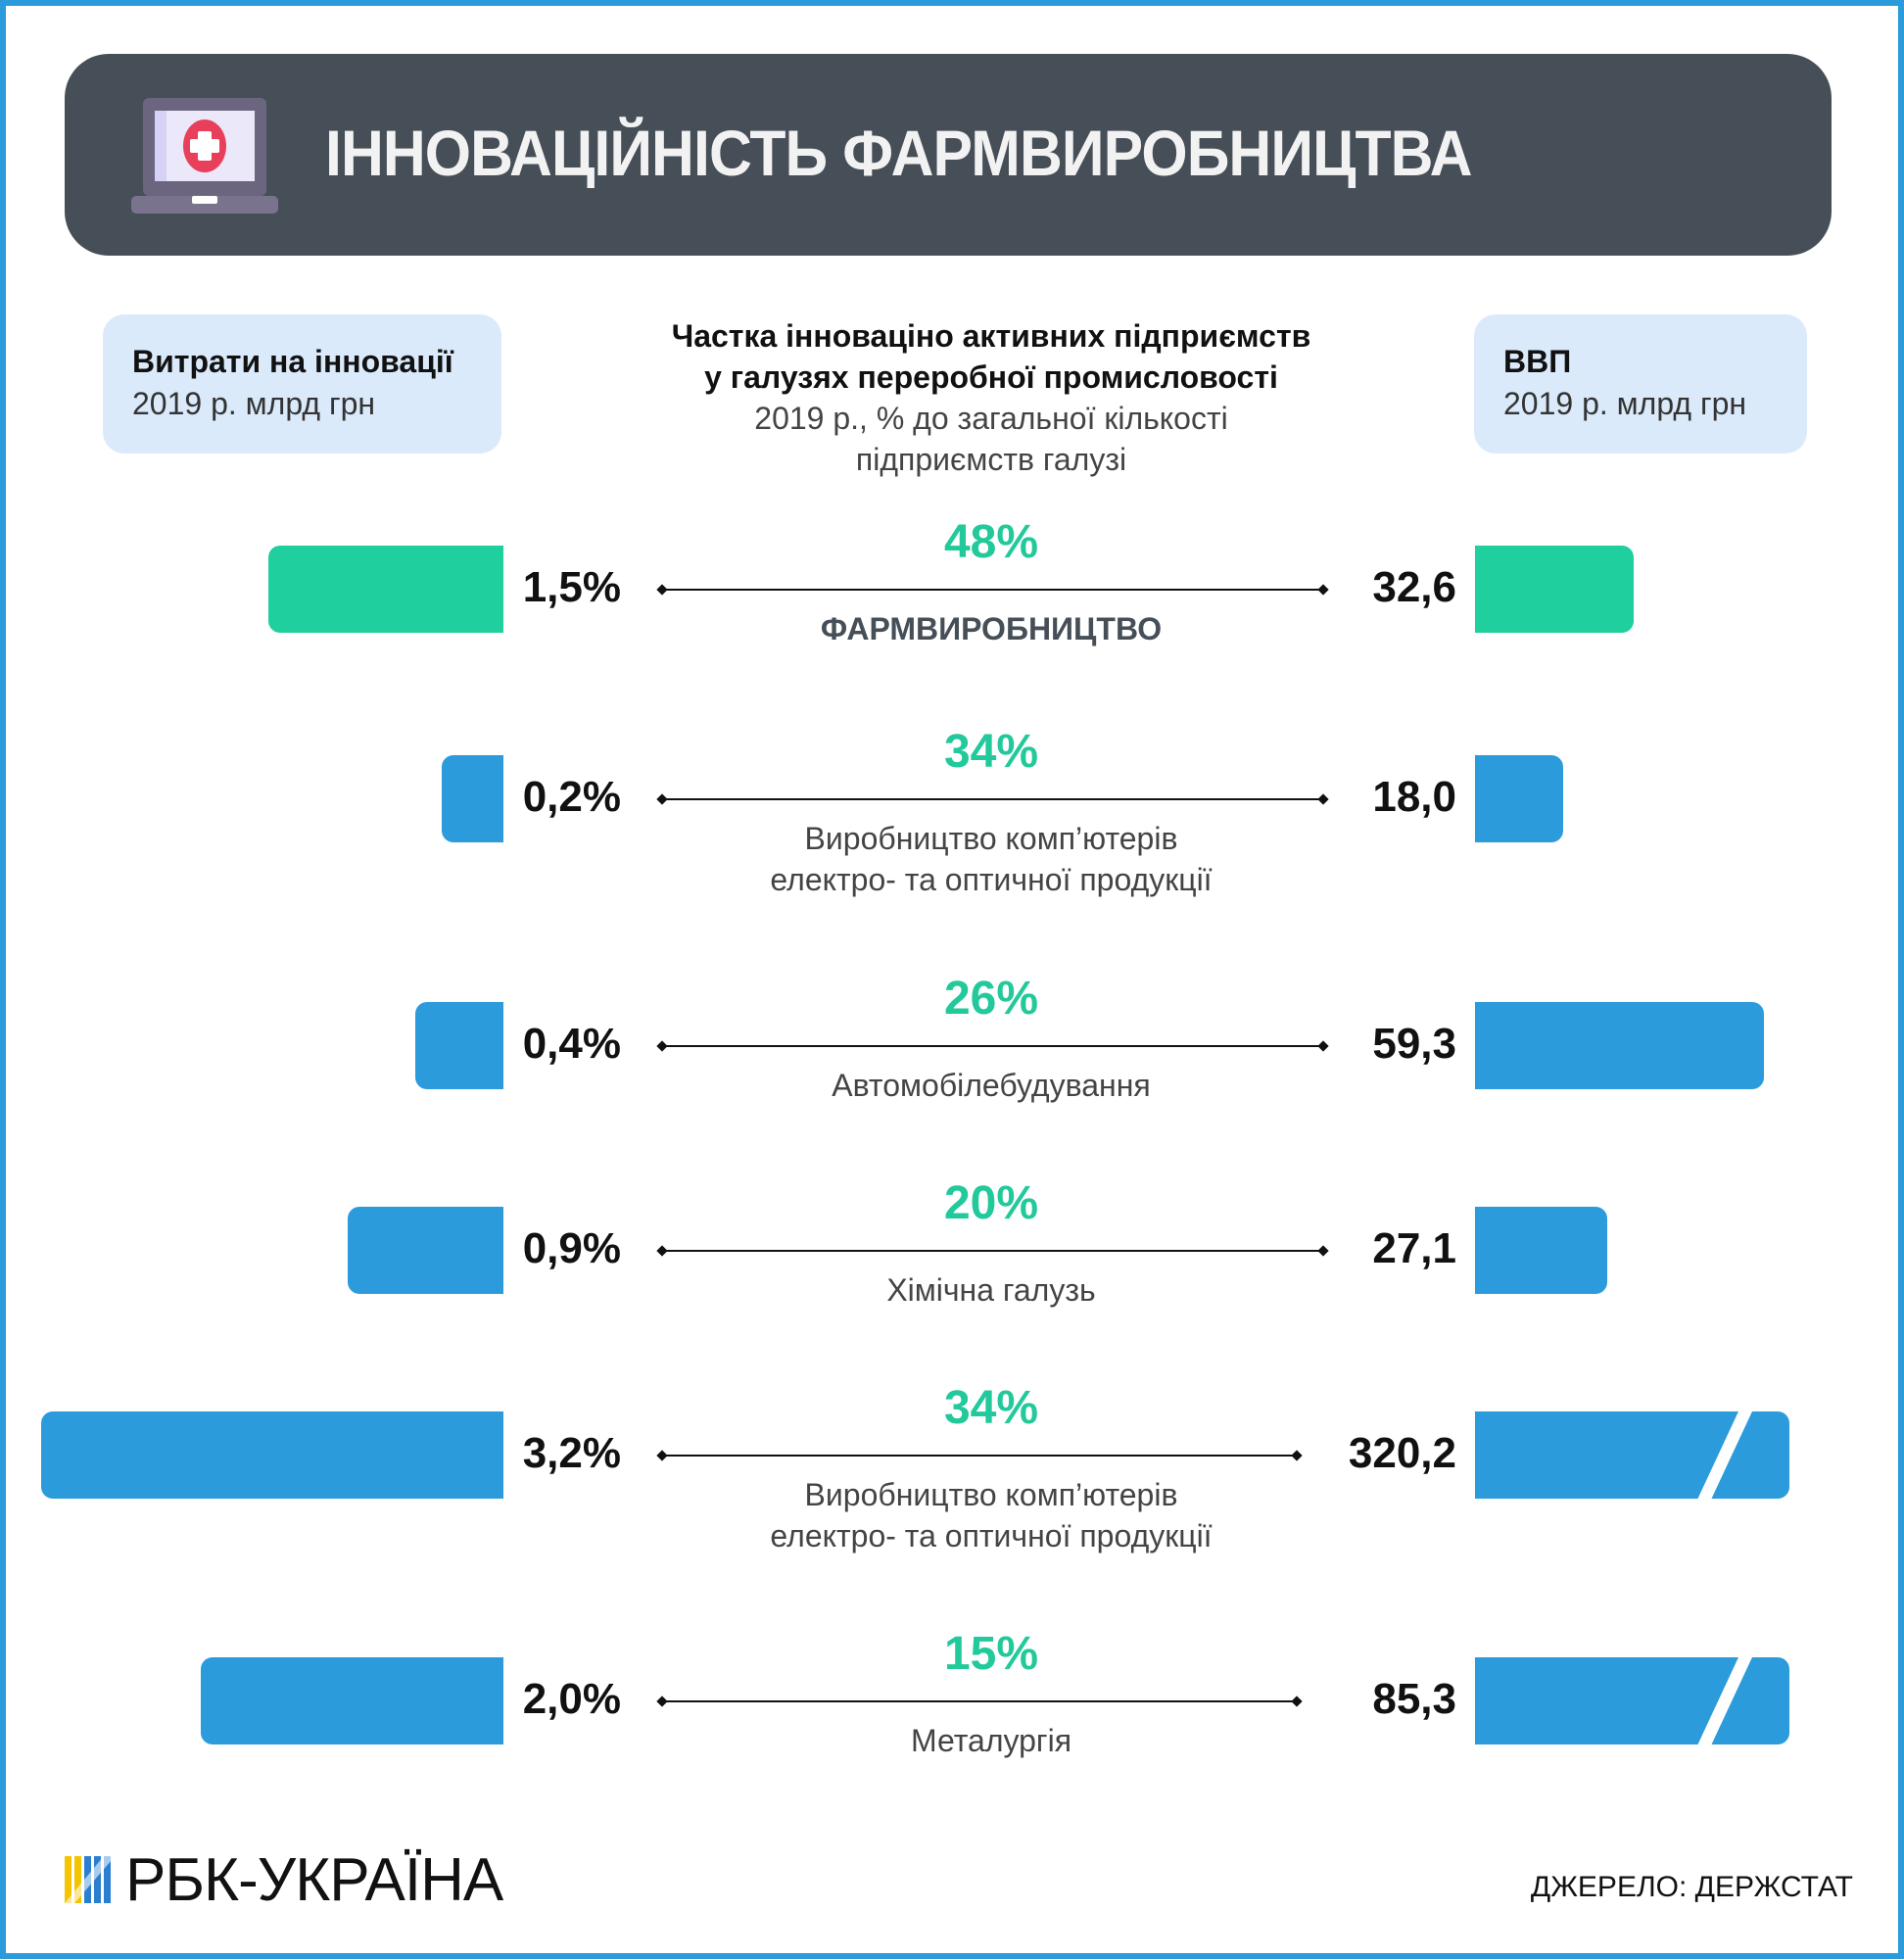  Describe the element at coordinates (991, 336) in the screenshot. I see `share-title-line1: Частка інноваціно активних підприємств` at that location.